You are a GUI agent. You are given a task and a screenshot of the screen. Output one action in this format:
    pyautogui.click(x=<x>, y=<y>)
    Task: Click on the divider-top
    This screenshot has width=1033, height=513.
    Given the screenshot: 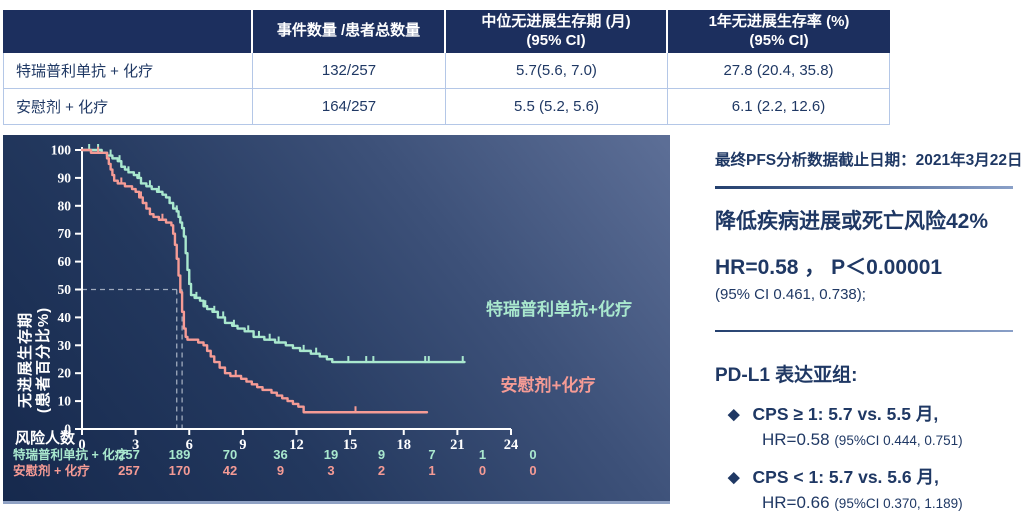 What is the action you would take?
    pyautogui.click(x=864, y=187)
    